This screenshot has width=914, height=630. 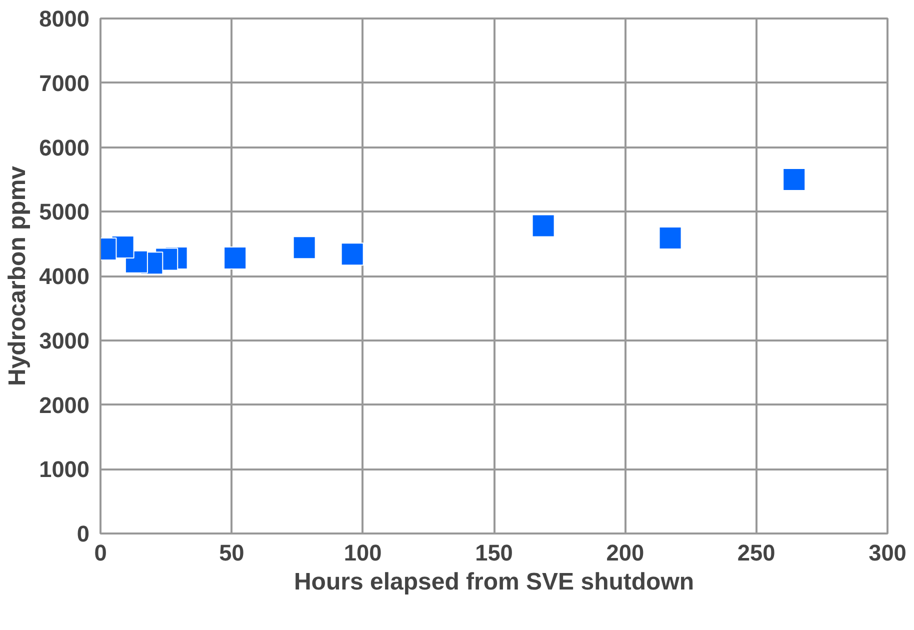 I want to click on x-tick-label: 0, so click(x=100, y=553).